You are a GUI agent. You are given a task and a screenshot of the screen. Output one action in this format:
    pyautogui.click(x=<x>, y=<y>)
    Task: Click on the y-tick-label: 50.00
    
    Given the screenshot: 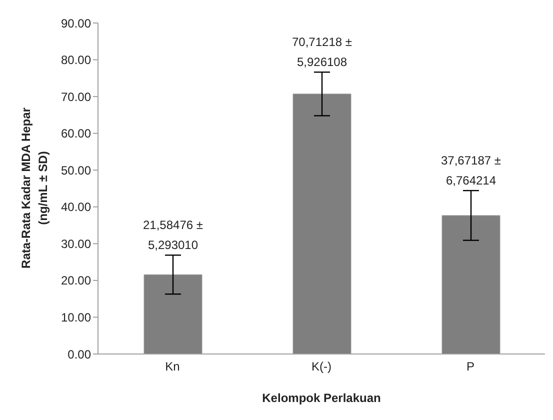 What is the action you would take?
    pyautogui.click(x=76, y=170)
    